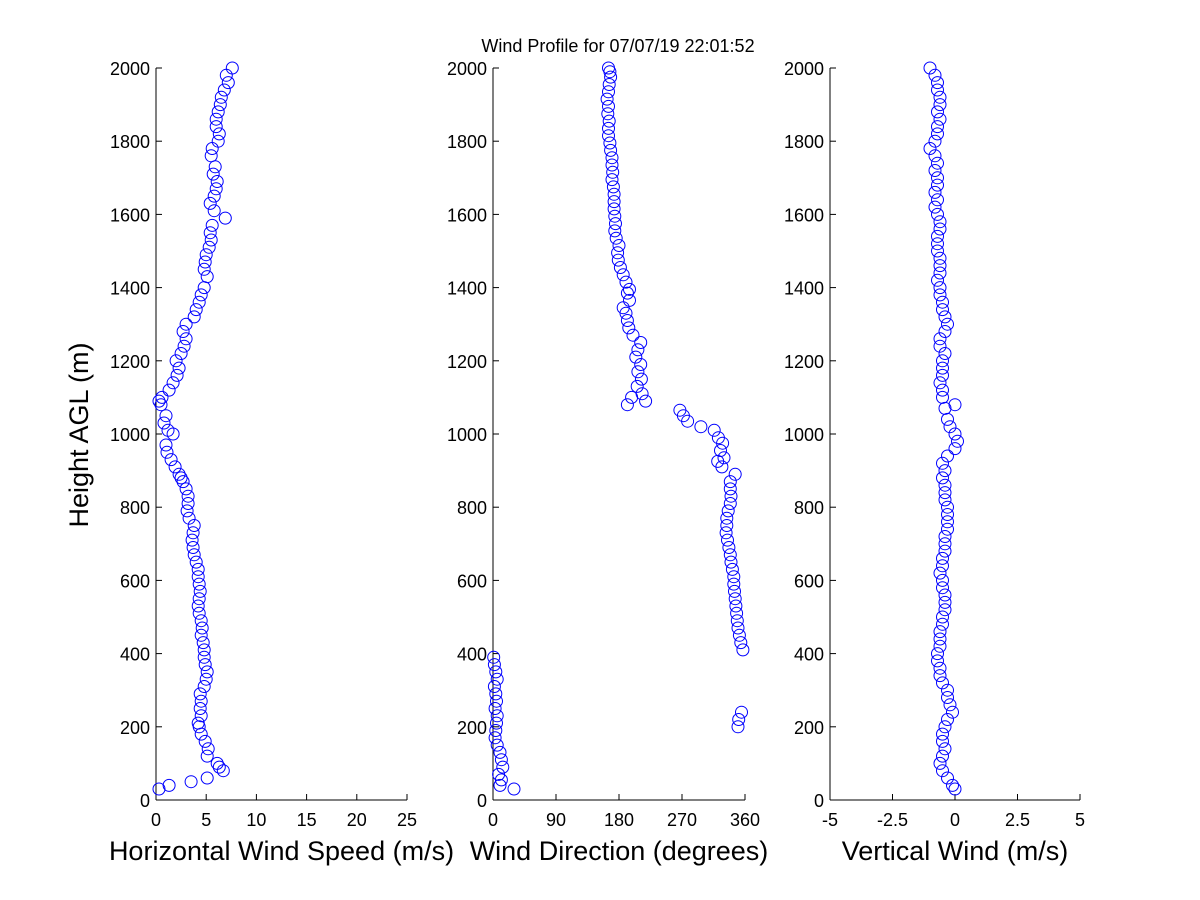 Image resolution: width=1200 pixels, height=900 pixels. I want to click on horizontal-wind-speed-y-tick-label: 2000, so click(130, 69).